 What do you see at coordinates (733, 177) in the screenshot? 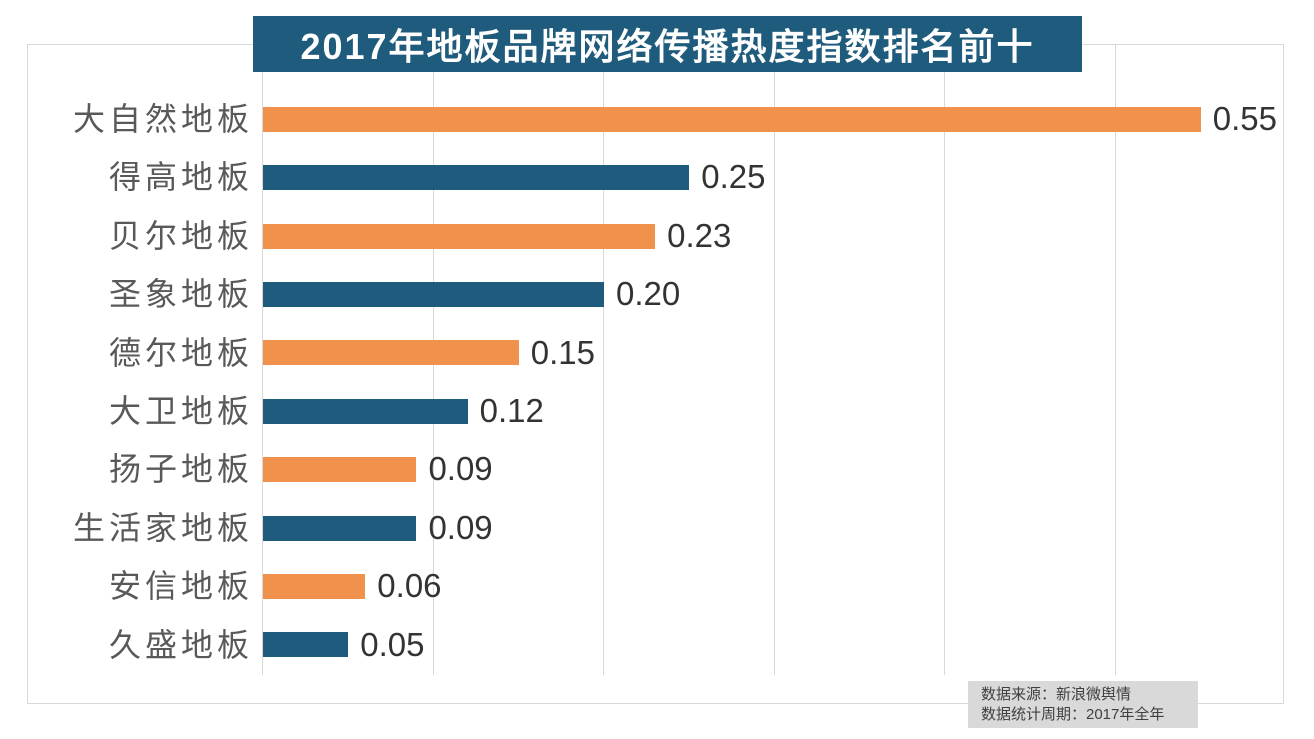
I see `value-label: 0.25` at bounding box center [733, 177].